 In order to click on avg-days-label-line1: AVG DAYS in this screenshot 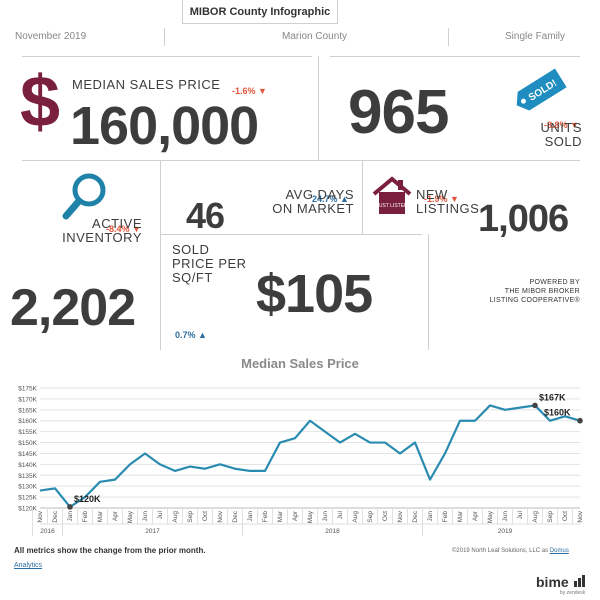, I will do `click(319, 194)`.